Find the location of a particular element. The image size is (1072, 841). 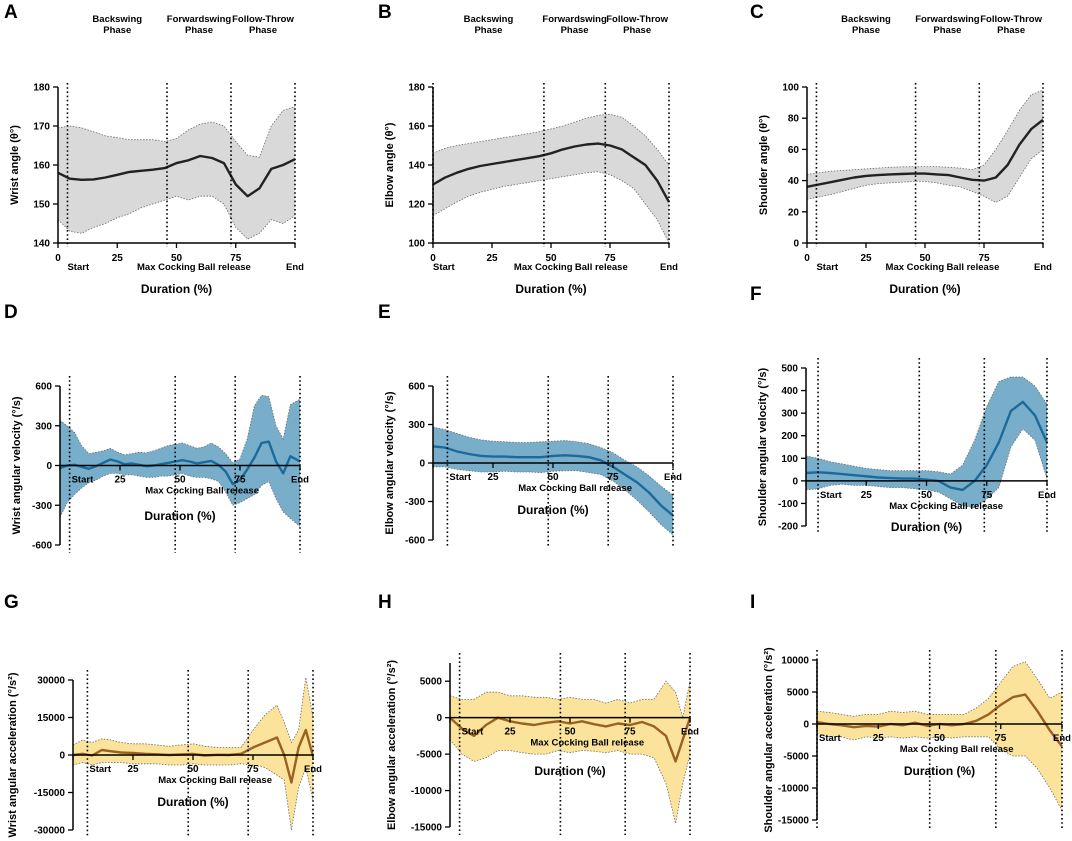

y-axis-title: Wrist angular acceleration (°/s²) is located at coordinates (13, 754).